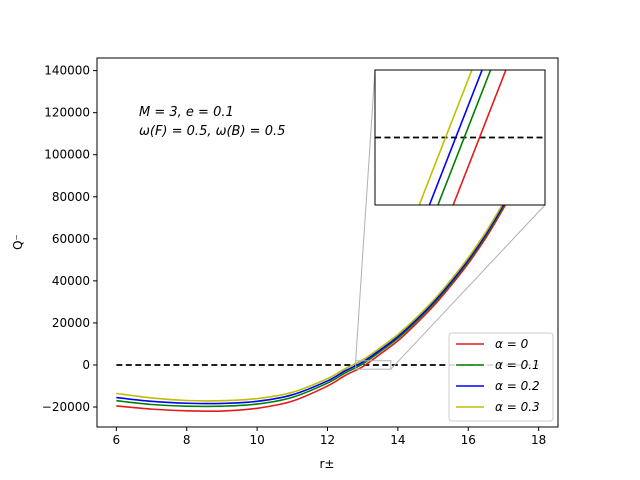  What do you see at coordinates (327, 440) in the screenshot?
I see `x-tick-label: 12` at bounding box center [327, 440].